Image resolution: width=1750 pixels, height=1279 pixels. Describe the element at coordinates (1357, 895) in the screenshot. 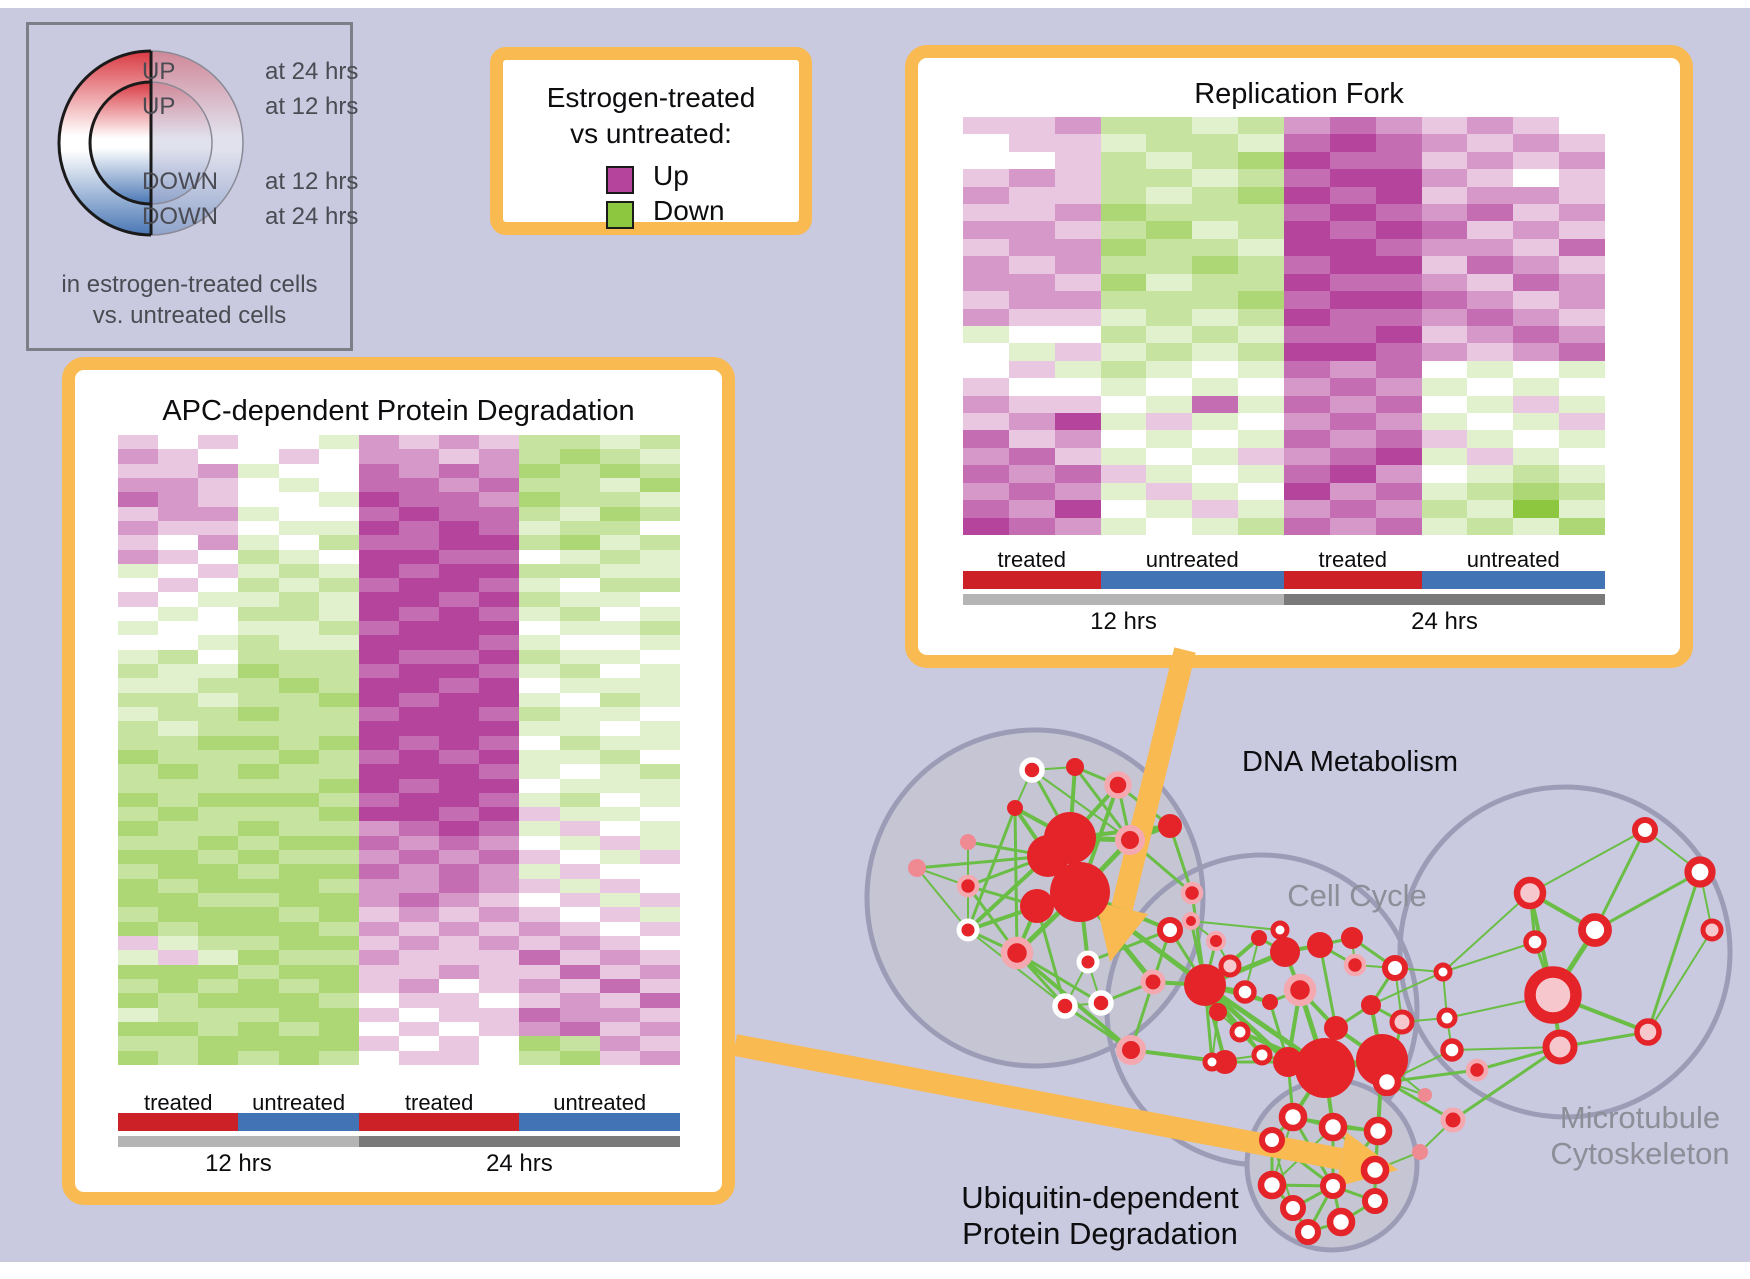

I see `cluster-label-cell-cycle: Cell Cycle` at that location.